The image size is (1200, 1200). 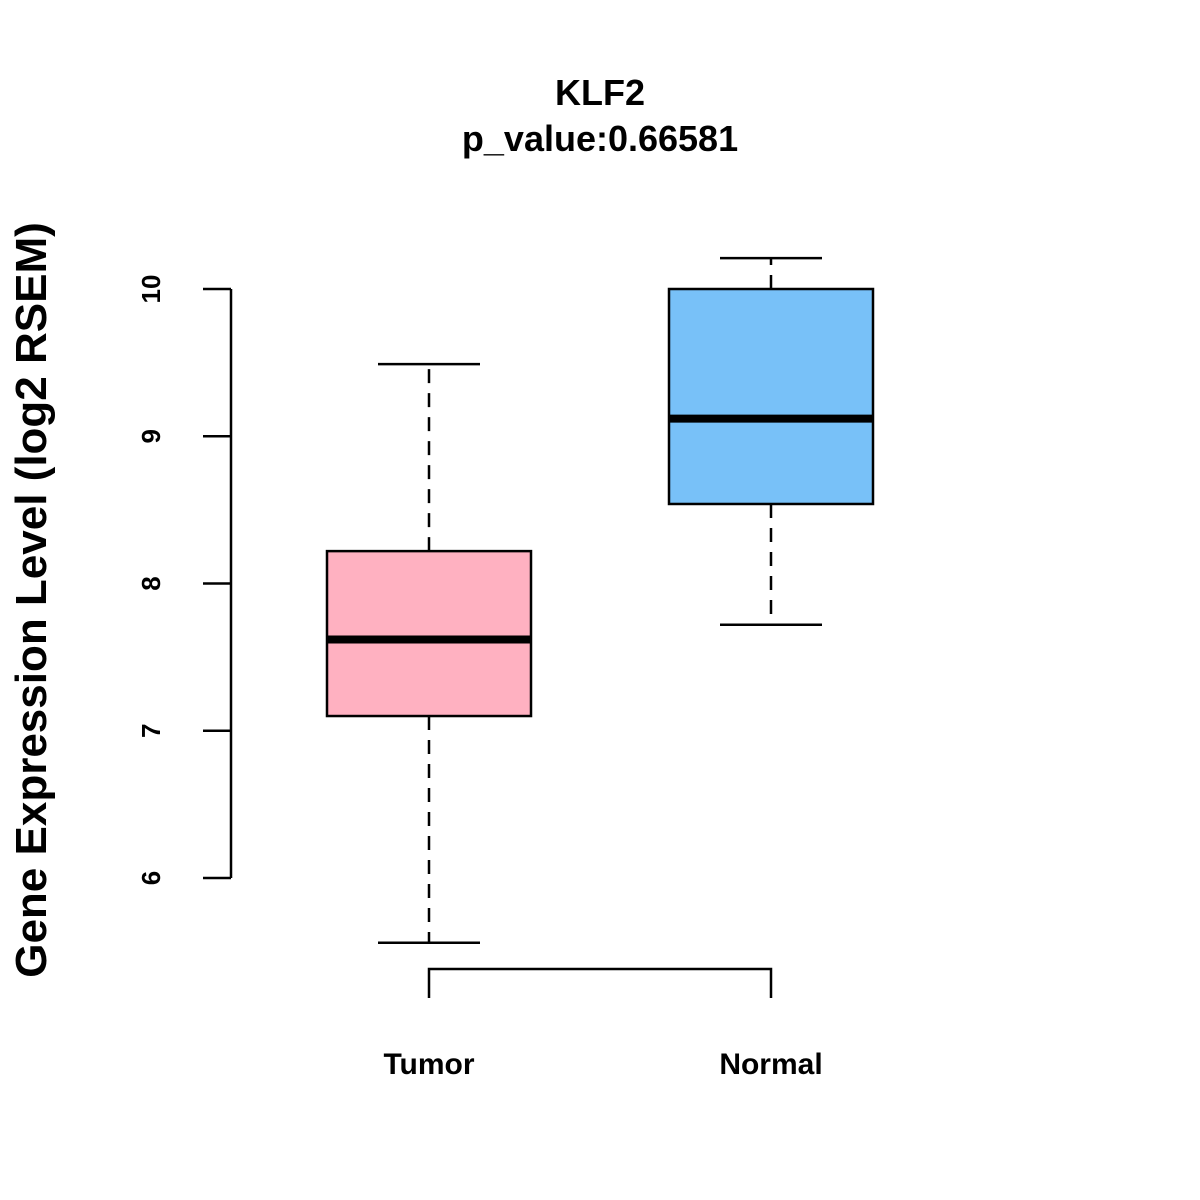 What do you see at coordinates (151, 436) in the screenshot?
I see `y-tick-label: 9` at bounding box center [151, 436].